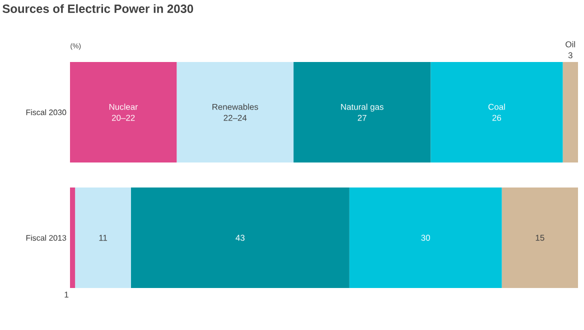  Describe the element at coordinates (497, 117) in the screenshot. I see `data-label: 26` at that location.